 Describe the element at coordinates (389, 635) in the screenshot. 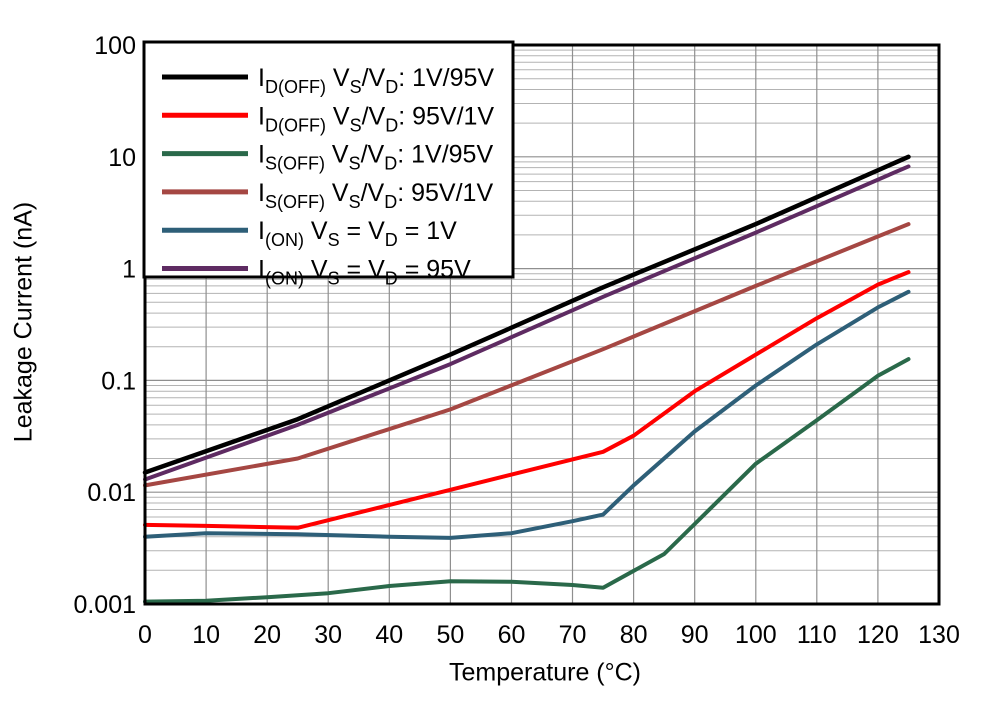

I see `x-tick-label: 40` at that location.